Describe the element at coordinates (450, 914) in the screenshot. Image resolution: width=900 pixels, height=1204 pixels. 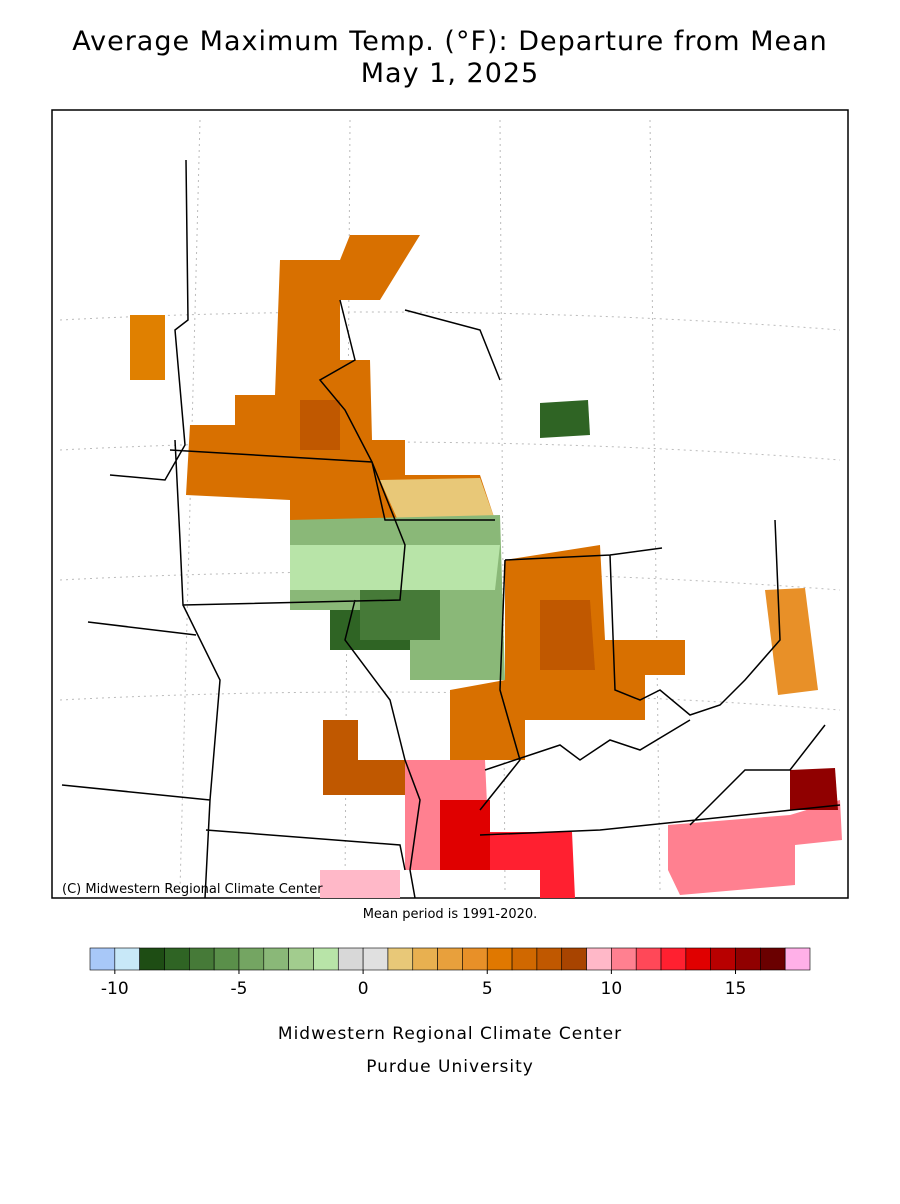
I see `mean-period: Mean period is 1991-2020.` at that location.